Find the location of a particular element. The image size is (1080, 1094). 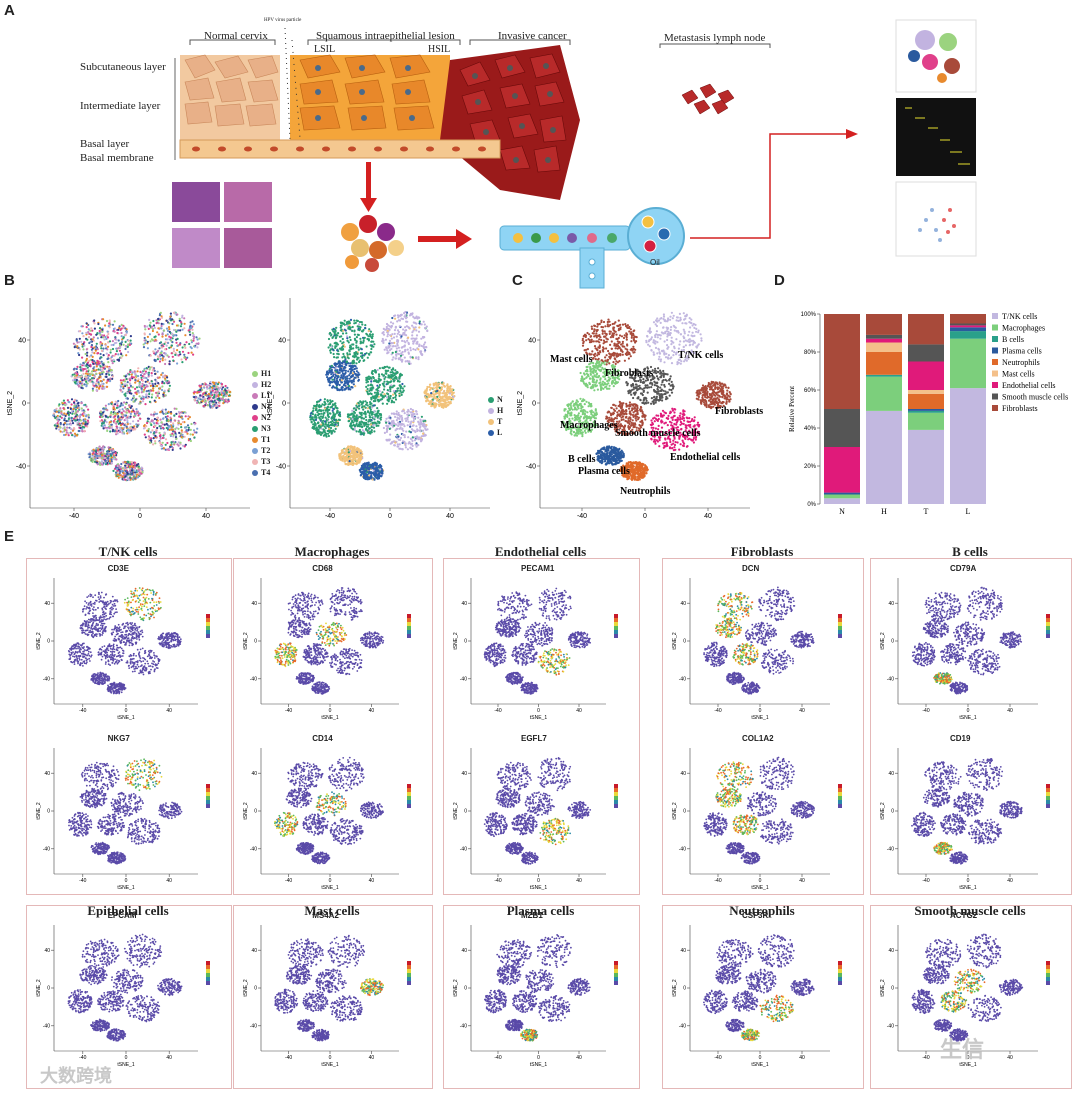

y-tick-label: 40% is located at coordinates (810, 429).